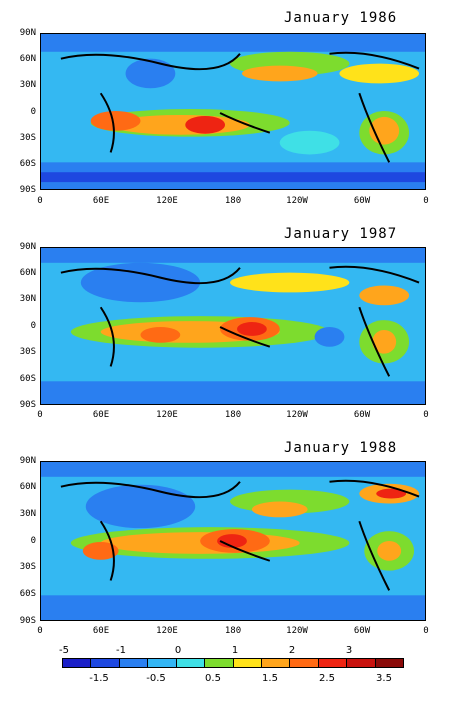 The width and height of the screenshot is (451, 715). Describe the element at coordinates (233, 631) in the screenshot. I see `lon-label-1988-180: 180` at that location.